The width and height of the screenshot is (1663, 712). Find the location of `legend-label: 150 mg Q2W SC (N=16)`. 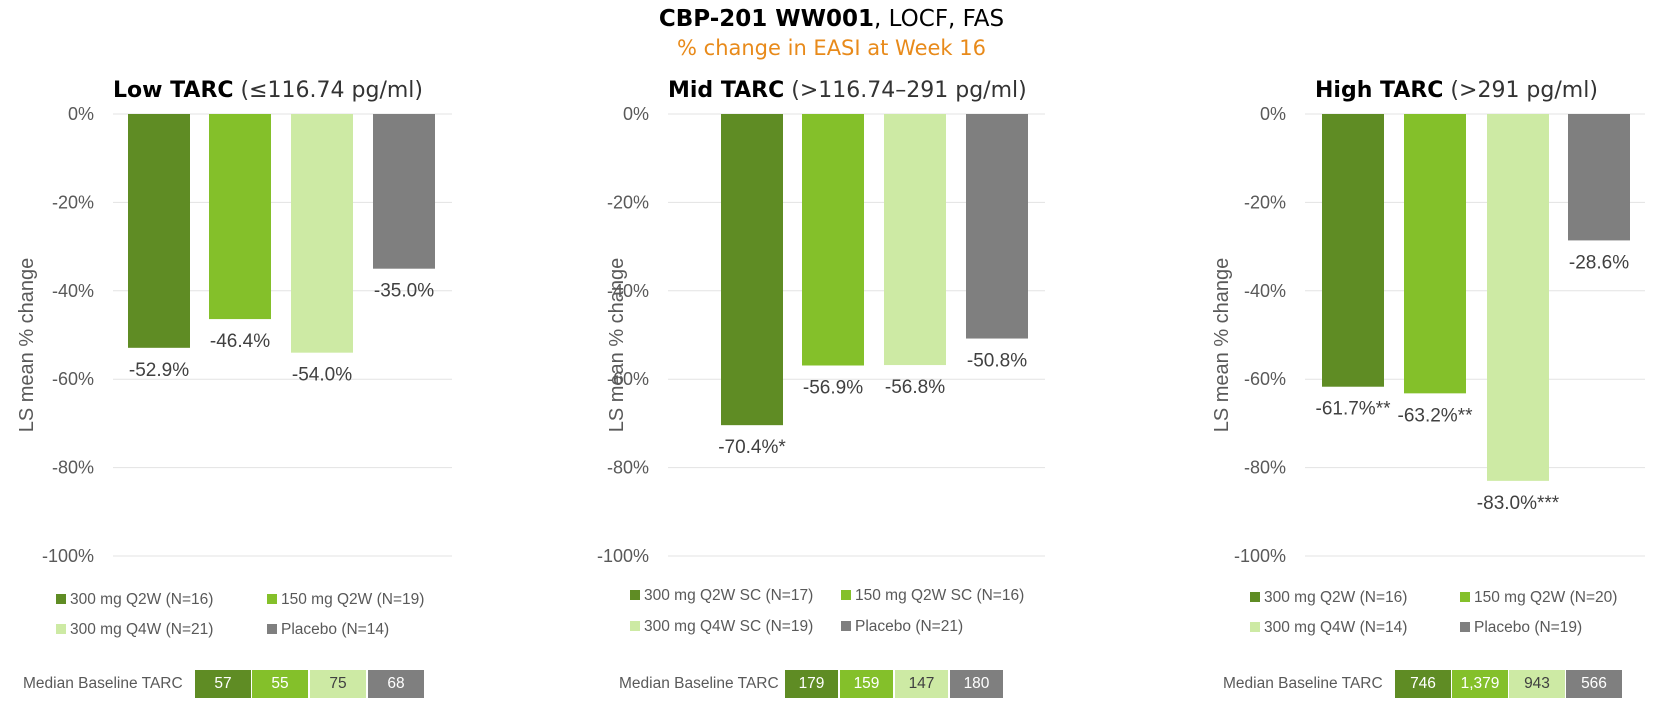

legend-label: 150 mg Q2W SC (N=16) is located at coordinates (940, 595).